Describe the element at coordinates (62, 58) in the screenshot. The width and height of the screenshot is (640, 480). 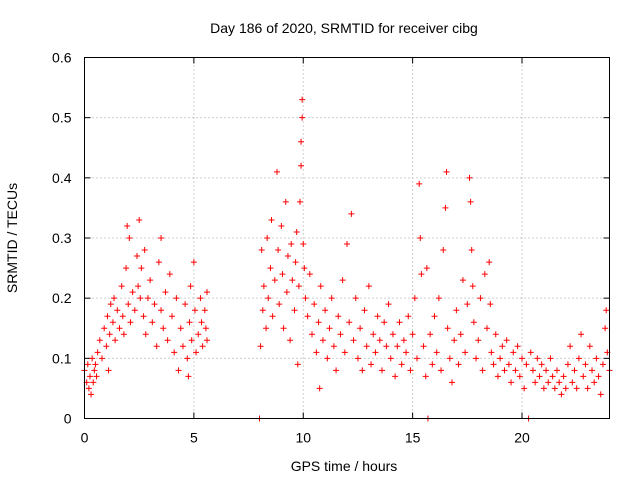
I see `y-tick-label: 0.6` at that location.